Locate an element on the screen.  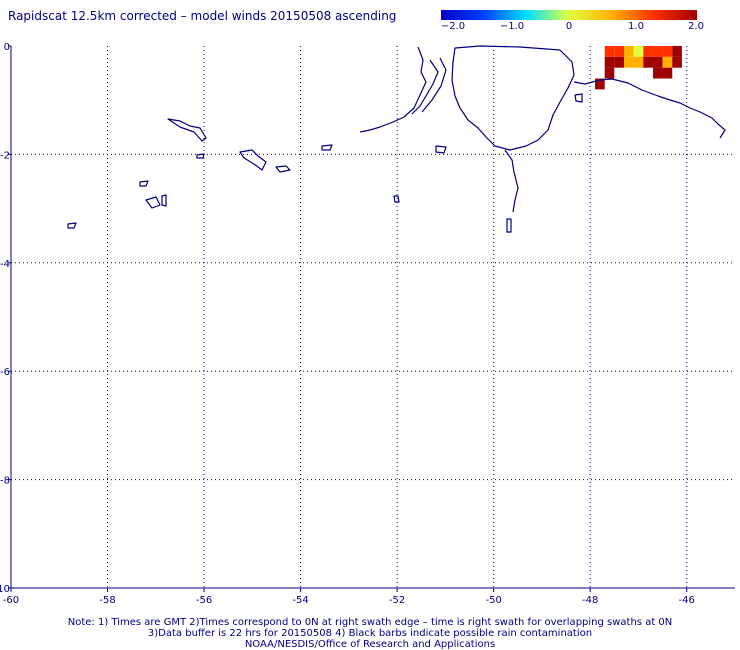
x-tick-label: -58 is located at coordinates (107, 600).